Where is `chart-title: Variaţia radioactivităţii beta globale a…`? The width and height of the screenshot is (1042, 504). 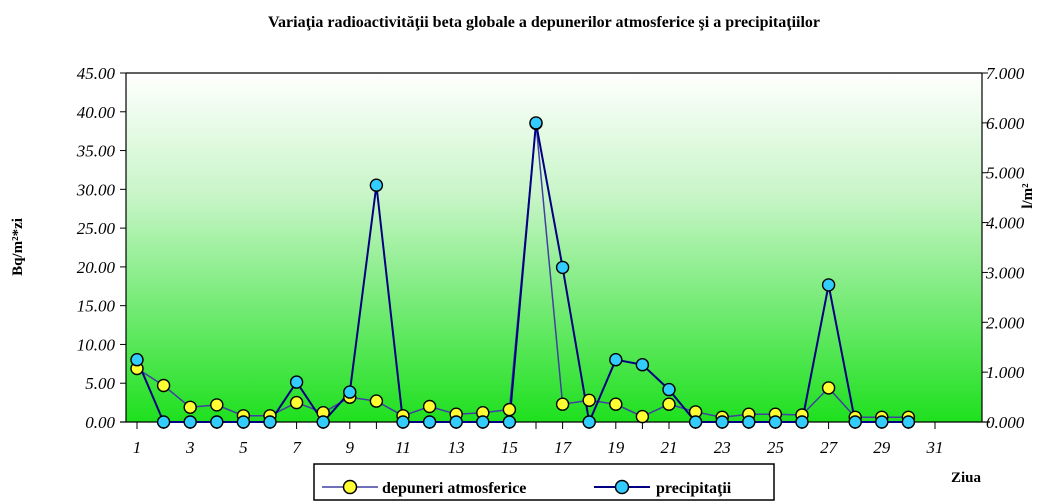 chart-title: Variaţia radioactivităţii beta globale a… is located at coordinates (544, 22).